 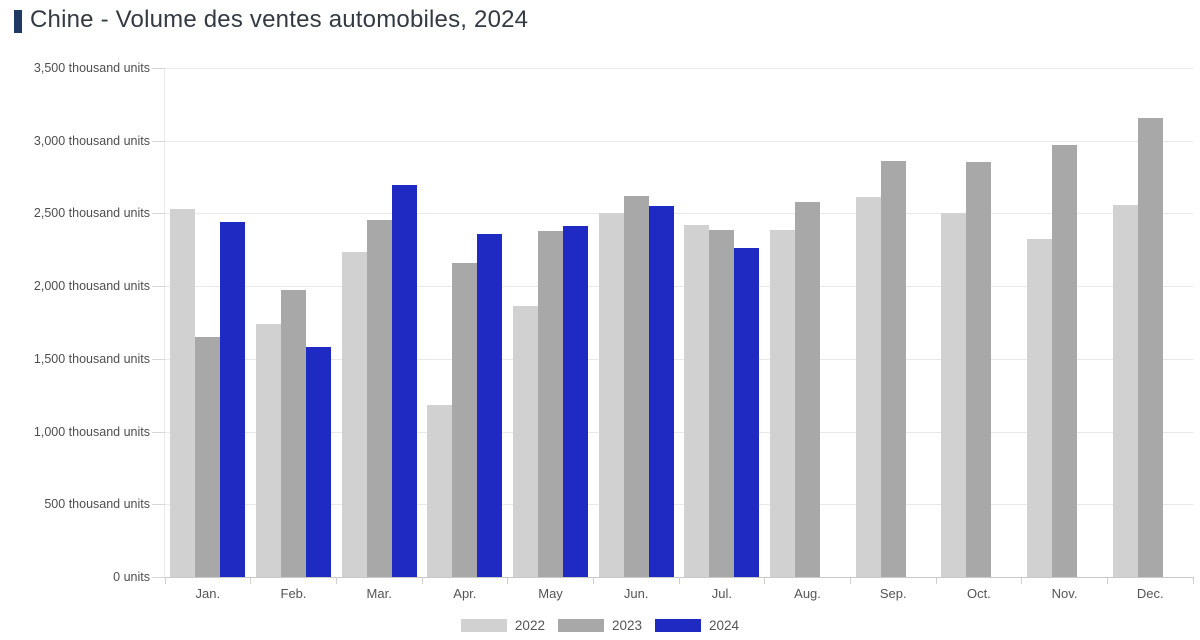 I want to click on category-group-Dec: Dec., so click(x=1150, y=334).